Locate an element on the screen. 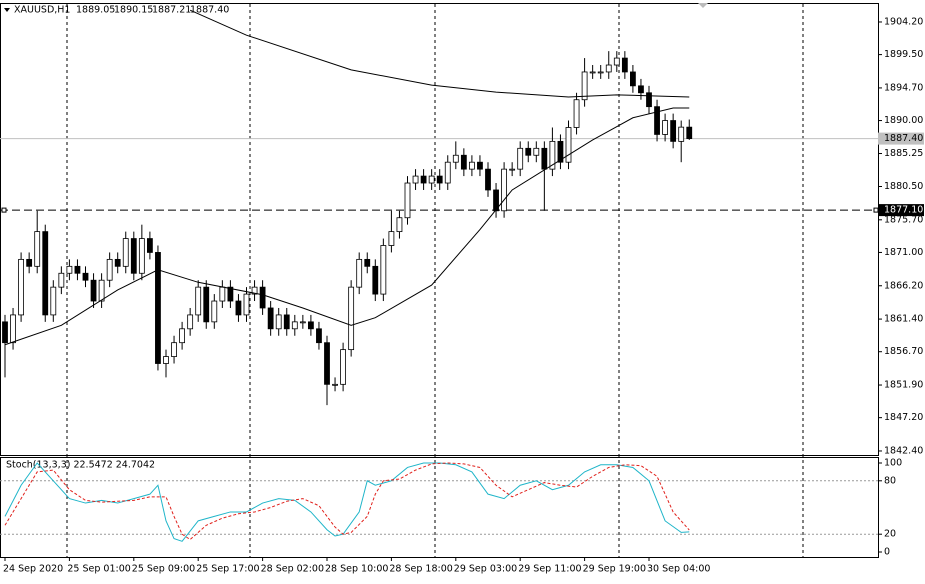 This screenshot has width=925, height=584. x-tick-label: 25 Sep 09:00 is located at coordinates (163, 569).